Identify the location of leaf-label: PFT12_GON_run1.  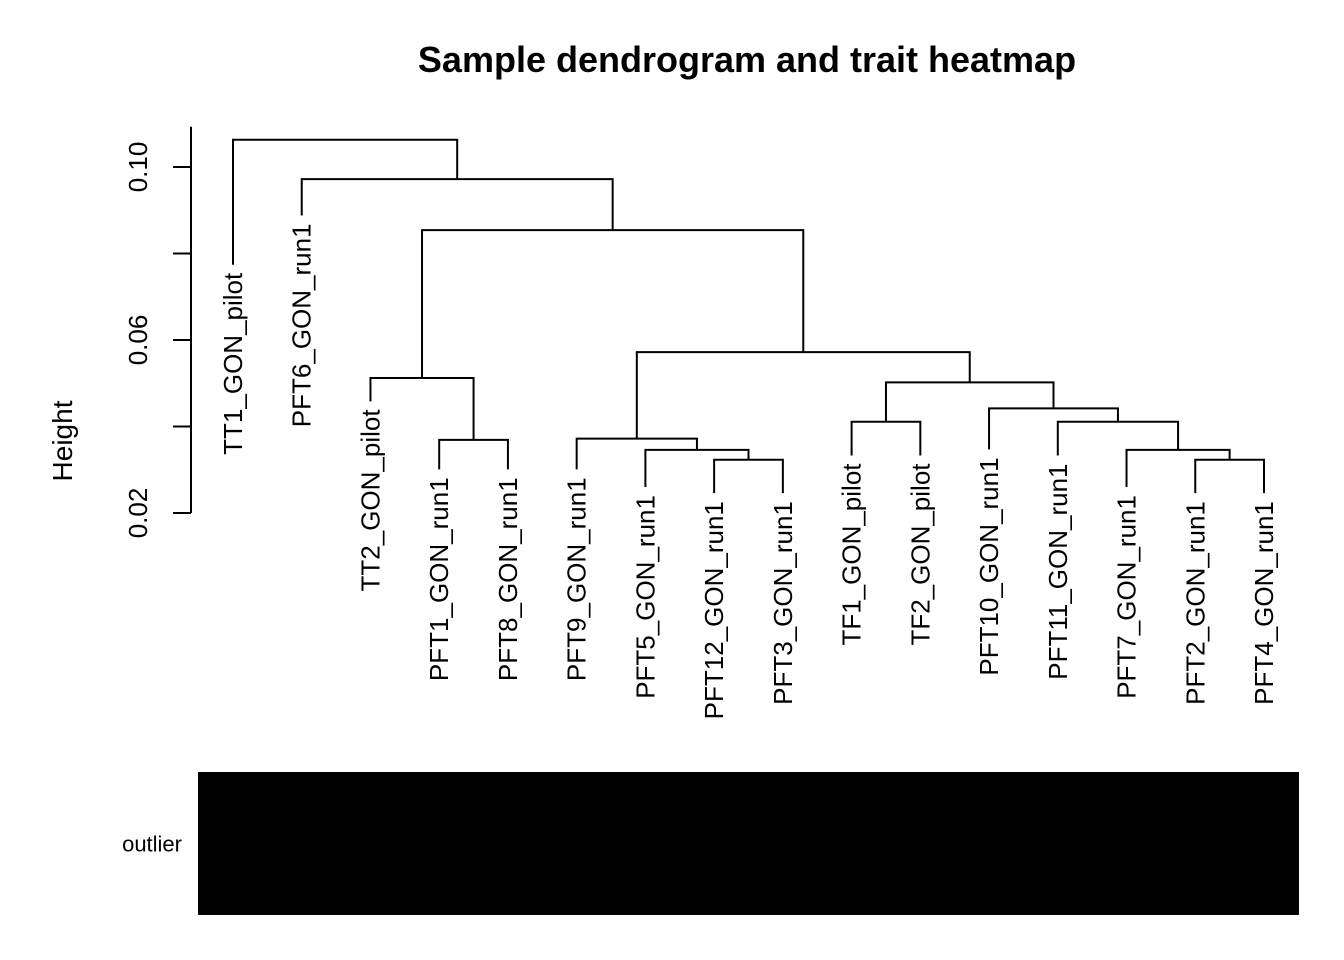
(714, 610).